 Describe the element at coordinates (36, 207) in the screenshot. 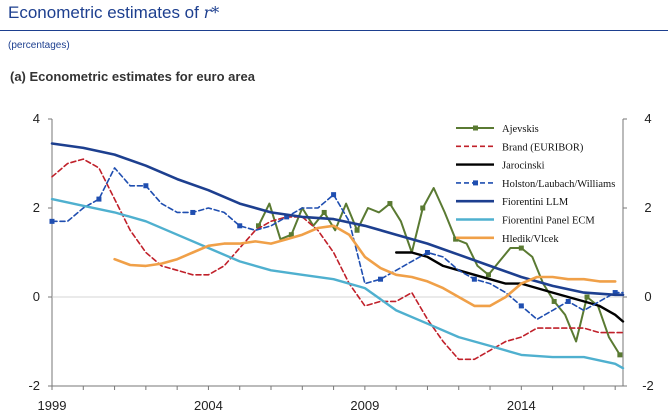

I see `y-tick-label-left: 2` at that location.